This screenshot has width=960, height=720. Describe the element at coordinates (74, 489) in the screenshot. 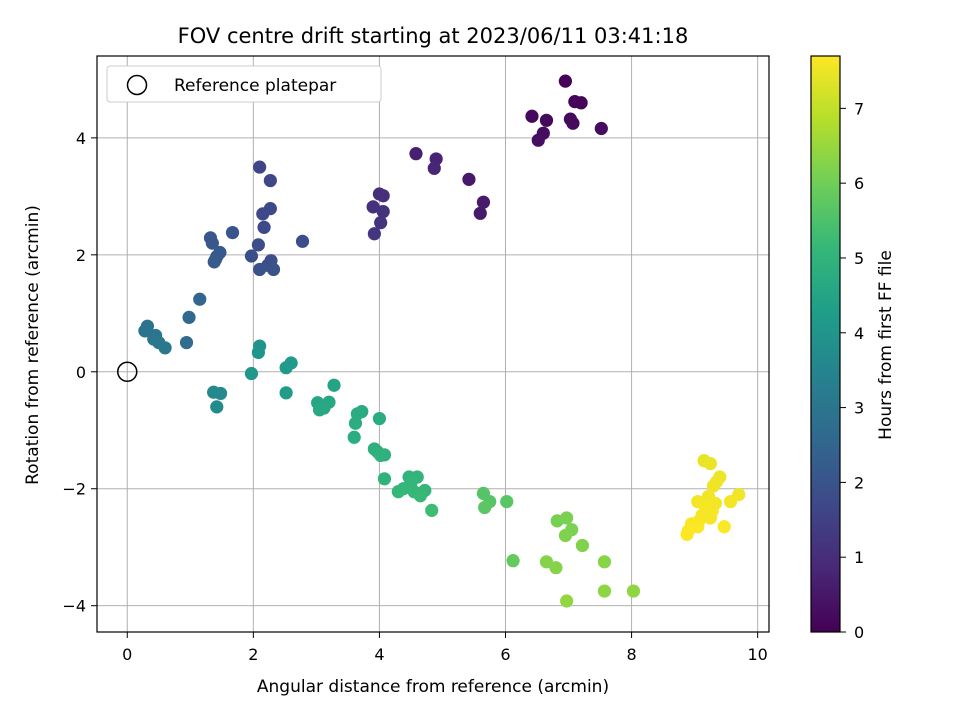

I see `y-tick-label: −2` at that location.